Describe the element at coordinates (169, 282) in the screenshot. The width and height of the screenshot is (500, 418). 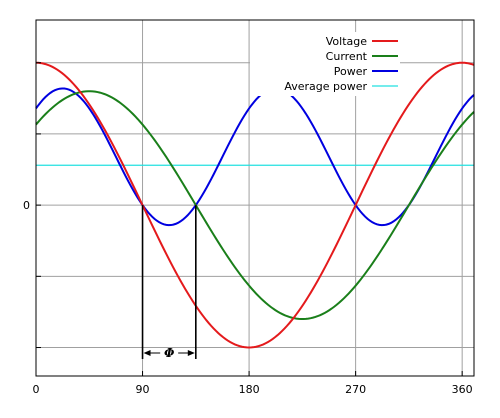
I see `phase-marker: Φ` at that location.